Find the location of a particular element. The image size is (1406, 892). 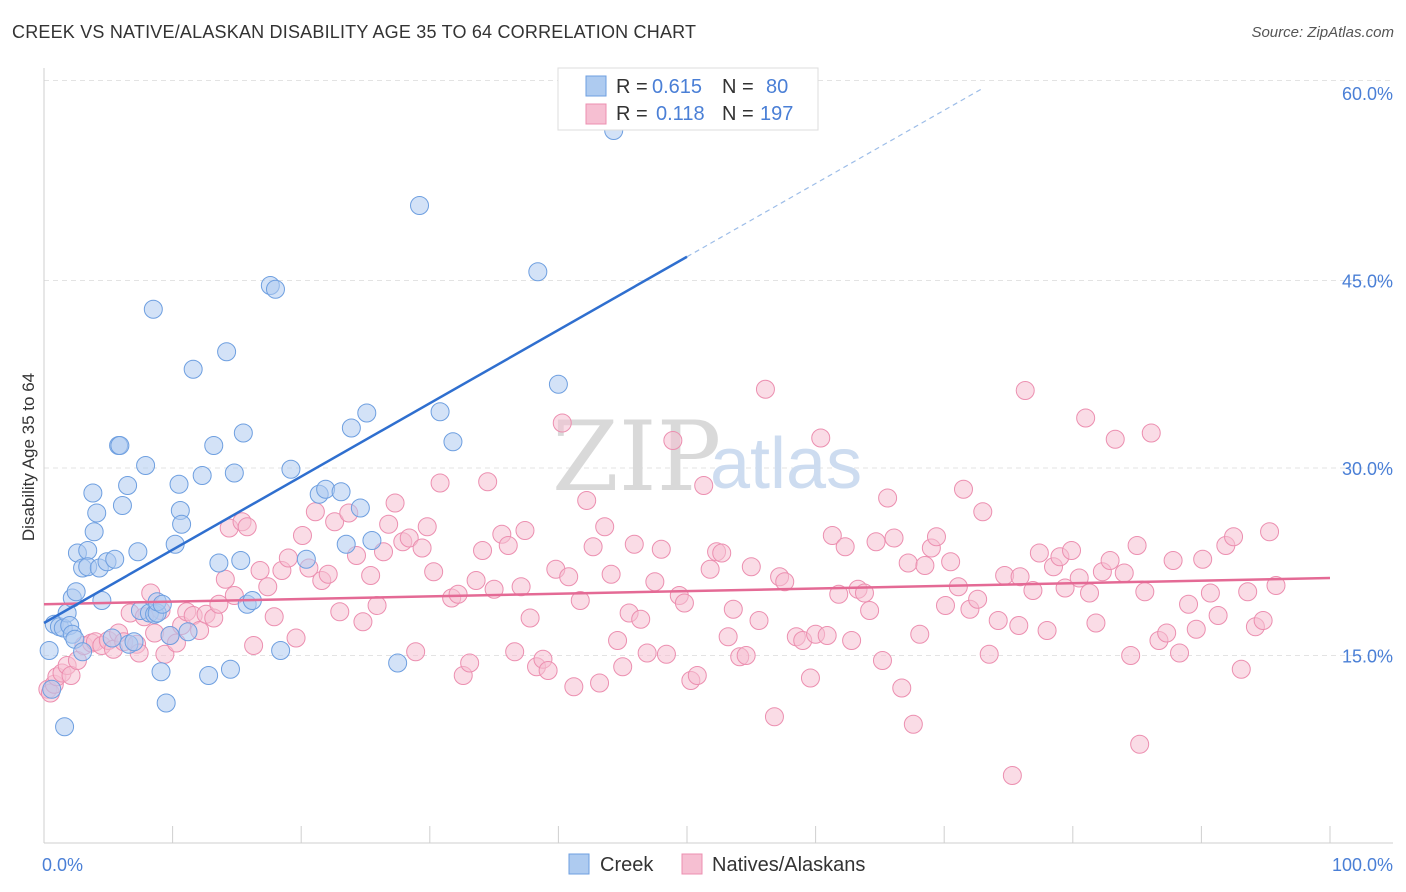

legend-n-value-native: 197 is located at coordinates (776, 114).